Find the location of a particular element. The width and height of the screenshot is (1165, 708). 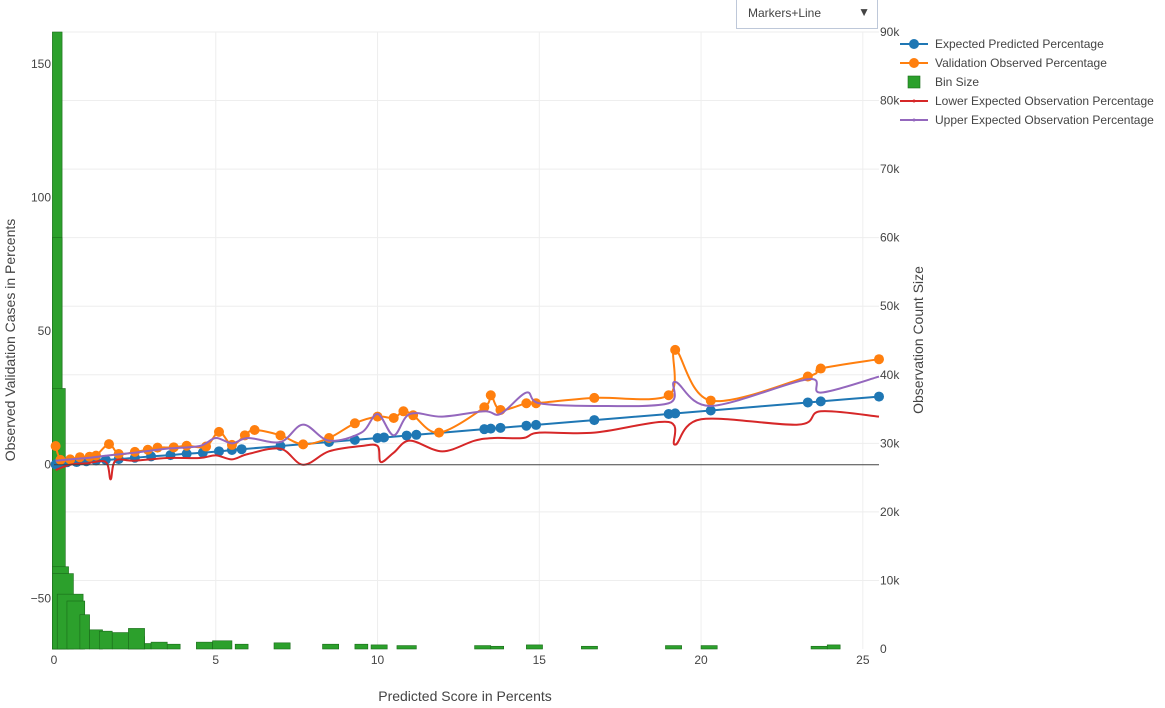

x-tick-label: 20 is located at coordinates (701, 660).